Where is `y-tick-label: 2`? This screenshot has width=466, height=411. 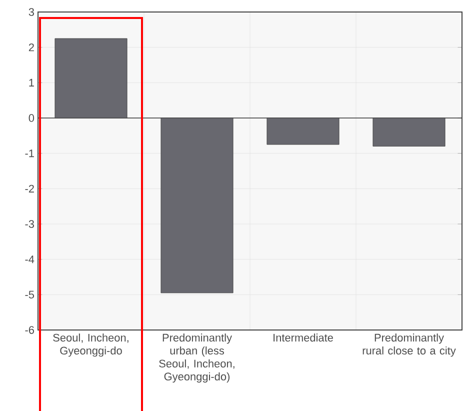
y-tick-label: 2 is located at coordinates (31, 48).